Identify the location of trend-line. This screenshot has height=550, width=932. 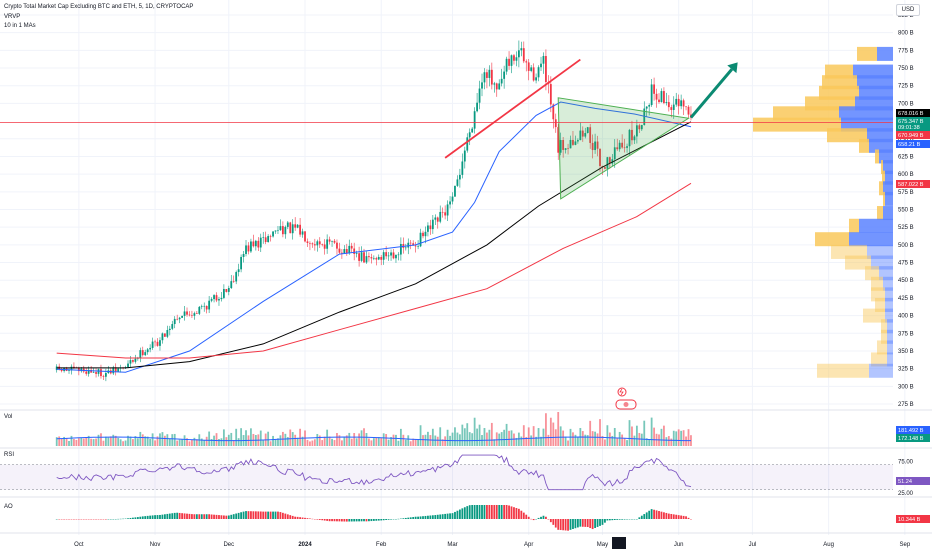
(512, 108).